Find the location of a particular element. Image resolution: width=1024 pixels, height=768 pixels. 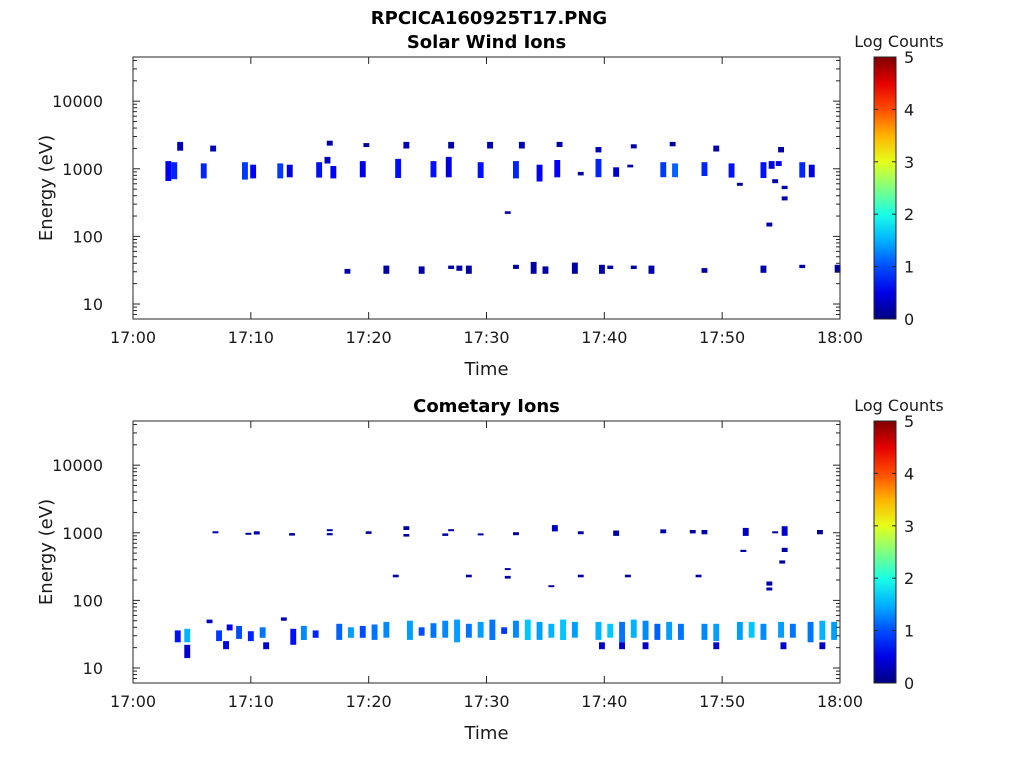

x-tick-label: 17:20 is located at coordinates (369, 337).